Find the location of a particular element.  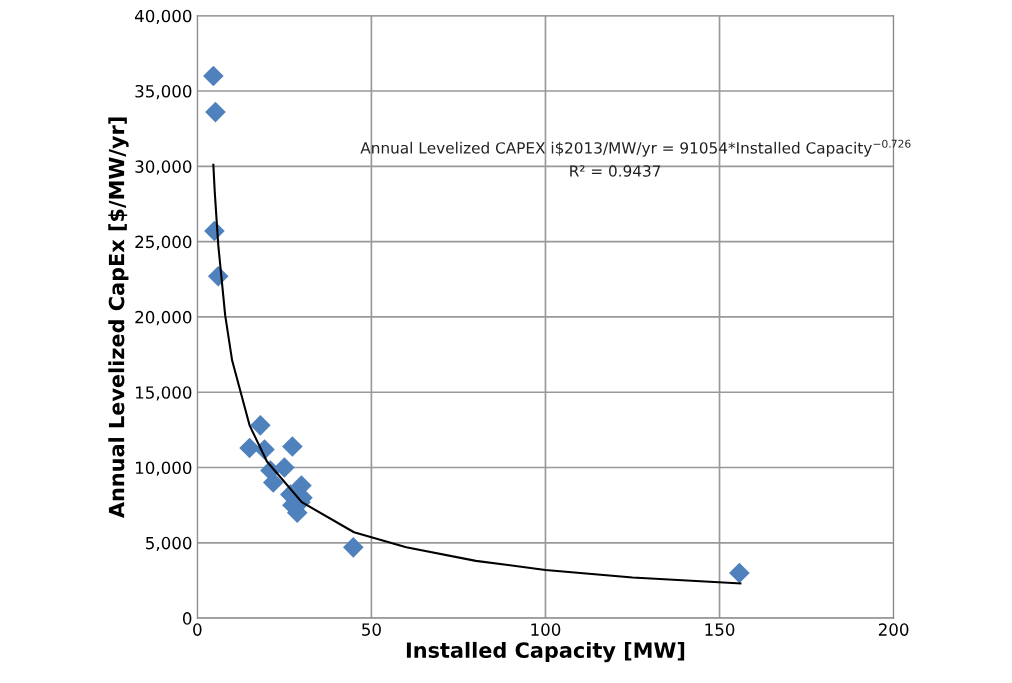

annotation: Annual Levelized CAPEX i$2013/MW/yr = 91054*Installed Capacity$^{−0.726}$ is located at coordinates (635, 148).